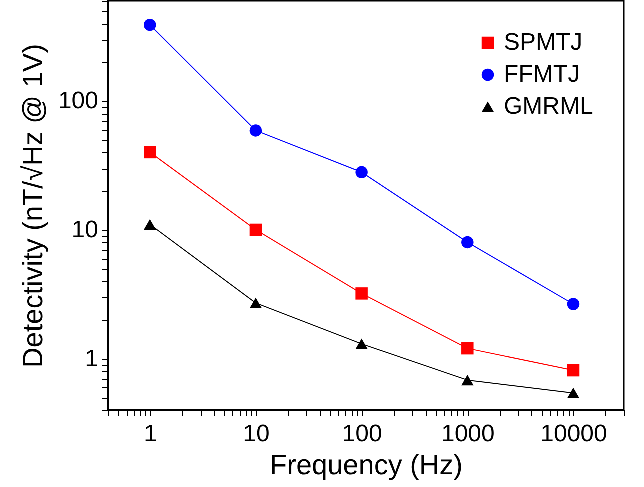 Image resolution: width=644 pixels, height=487 pixels. What do you see at coordinates (542, 74) in the screenshot?
I see `legend-label: FFMTJ` at bounding box center [542, 74].